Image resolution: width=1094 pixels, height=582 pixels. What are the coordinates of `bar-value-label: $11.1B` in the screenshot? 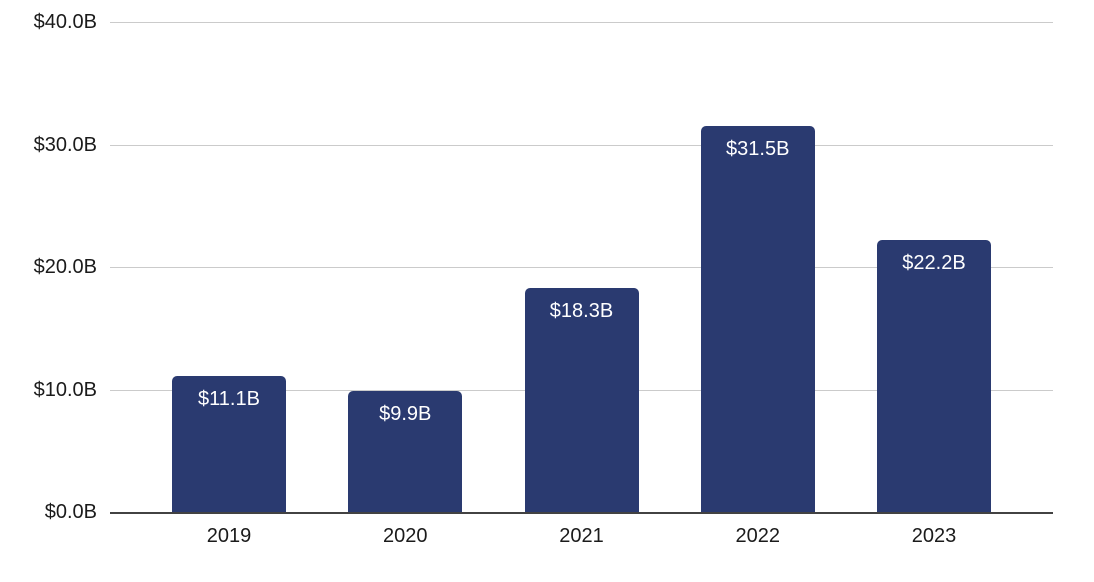 It's located at (229, 399).